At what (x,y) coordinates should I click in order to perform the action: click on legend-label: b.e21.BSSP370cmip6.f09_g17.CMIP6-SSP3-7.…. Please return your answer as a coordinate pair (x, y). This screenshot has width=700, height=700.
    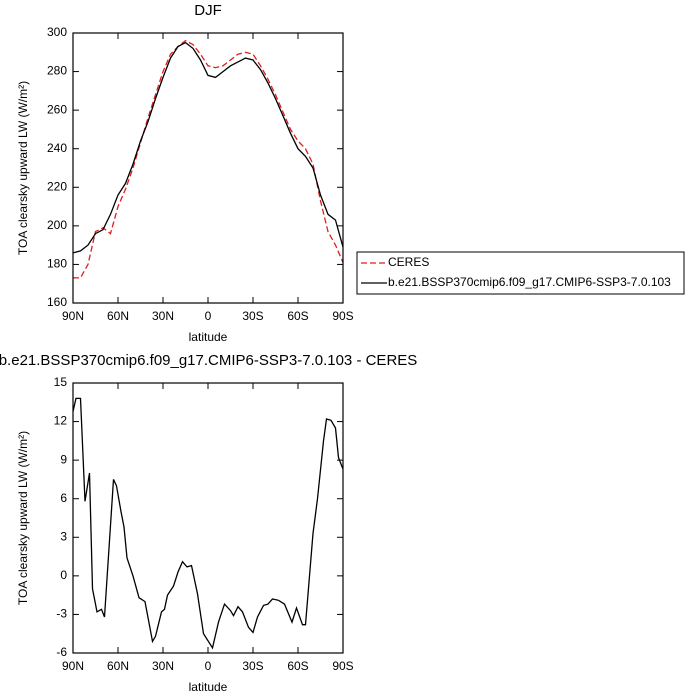
    Looking at the image, I should click on (529, 282).